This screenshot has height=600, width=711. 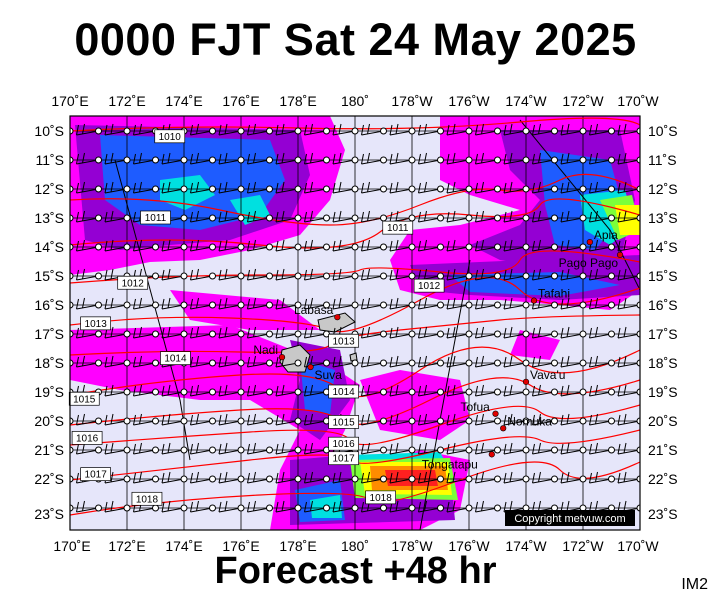 What do you see at coordinates (343, 391) in the screenshot?
I see `isobar-label: 1014` at bounding box center [343, 391].